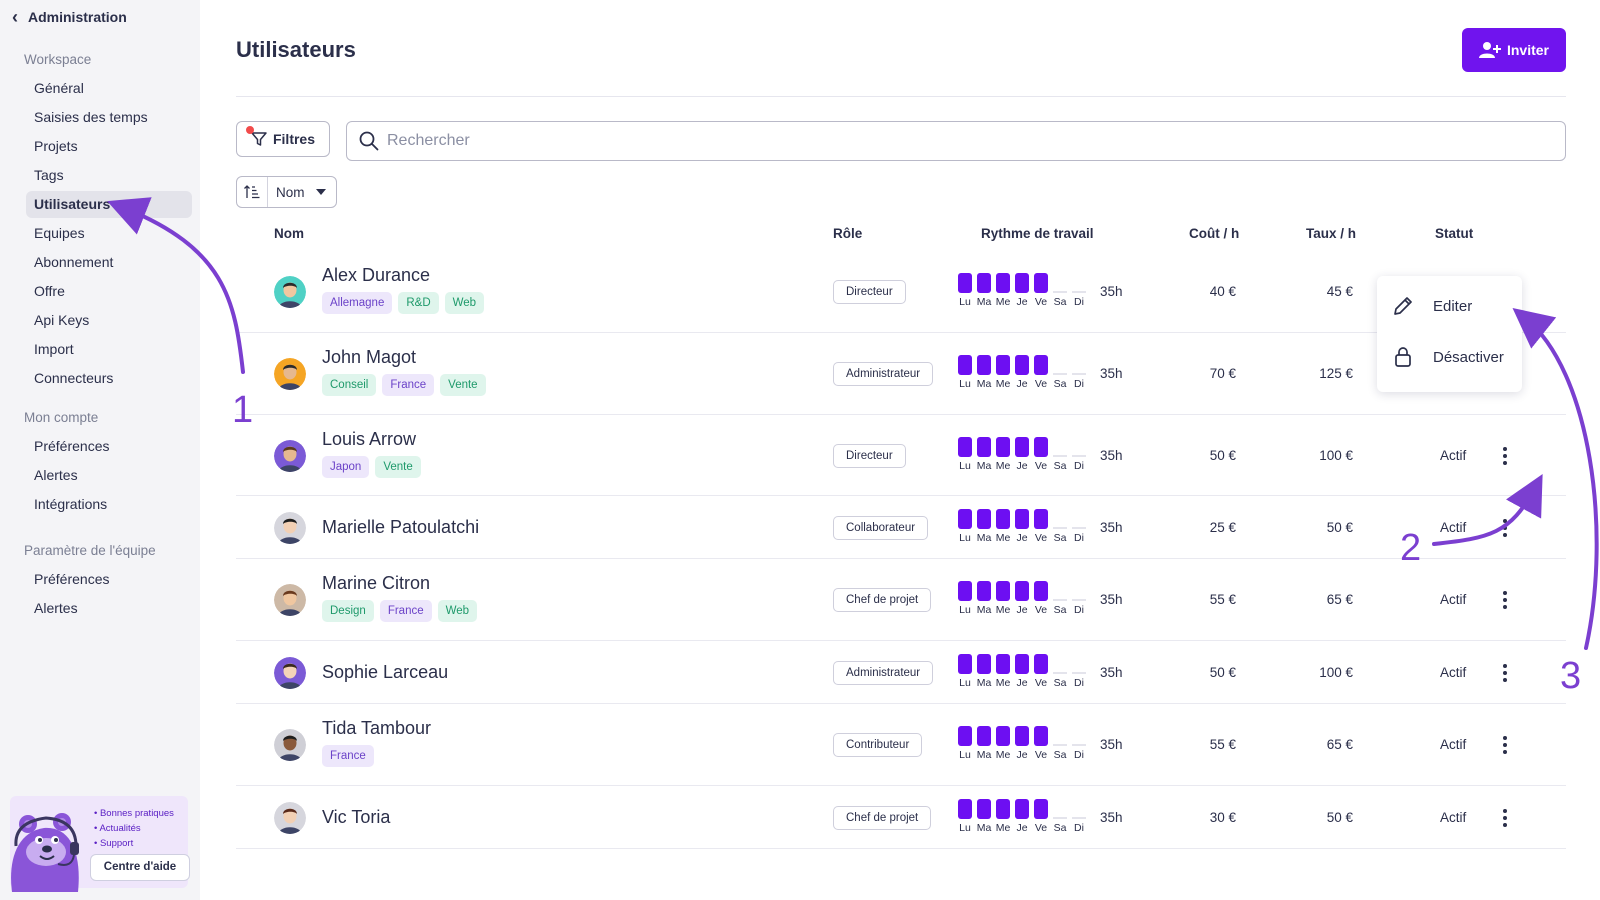 This screenshot has width=1600, height=900. Describe the element at coordinates (91, 117) in the screenshot. I see `sidebar-item-saisies-des-temps: Saisies des temps` at that location.